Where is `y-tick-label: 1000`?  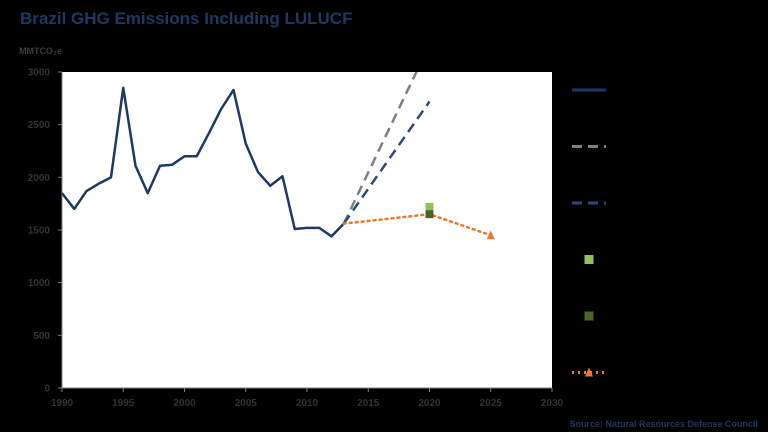 y-tick-label: 1000 is located at coordinates (39, 283).